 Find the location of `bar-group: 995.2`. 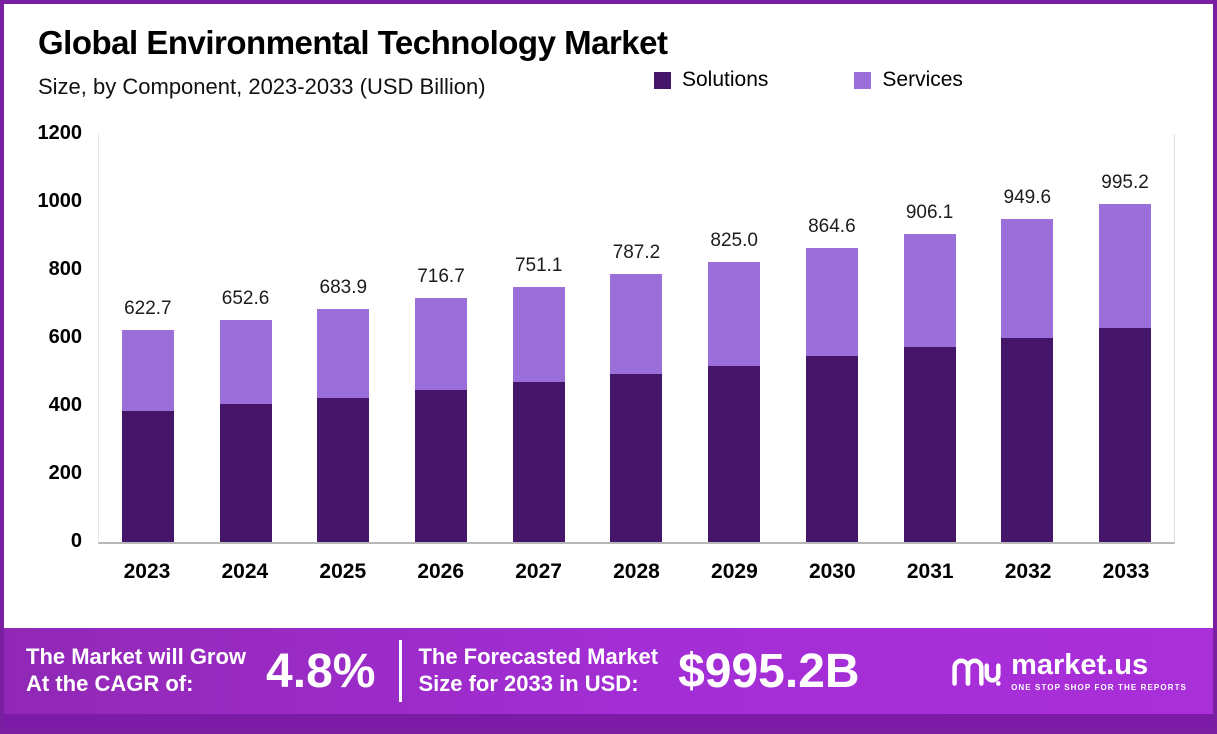

bar-group: 995.2 is located at coordinates (1125, 338).